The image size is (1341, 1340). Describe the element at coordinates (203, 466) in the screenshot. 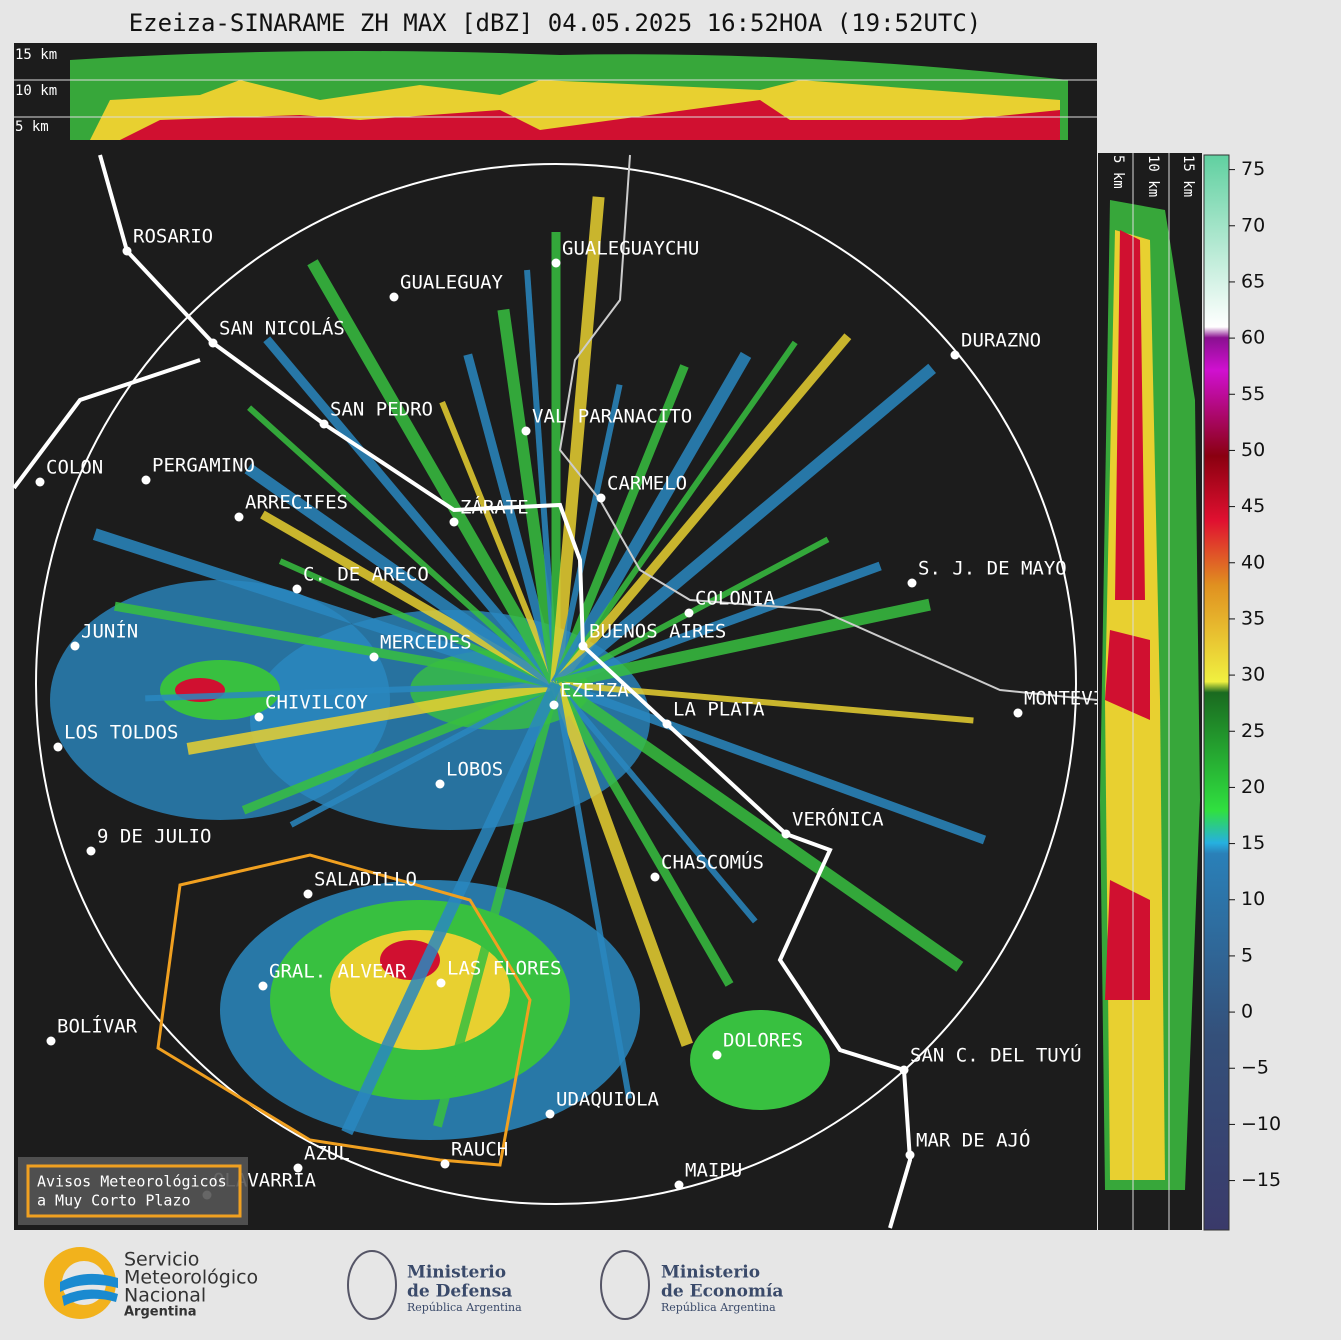

I see `city-label: PERGAMINO` at that location.